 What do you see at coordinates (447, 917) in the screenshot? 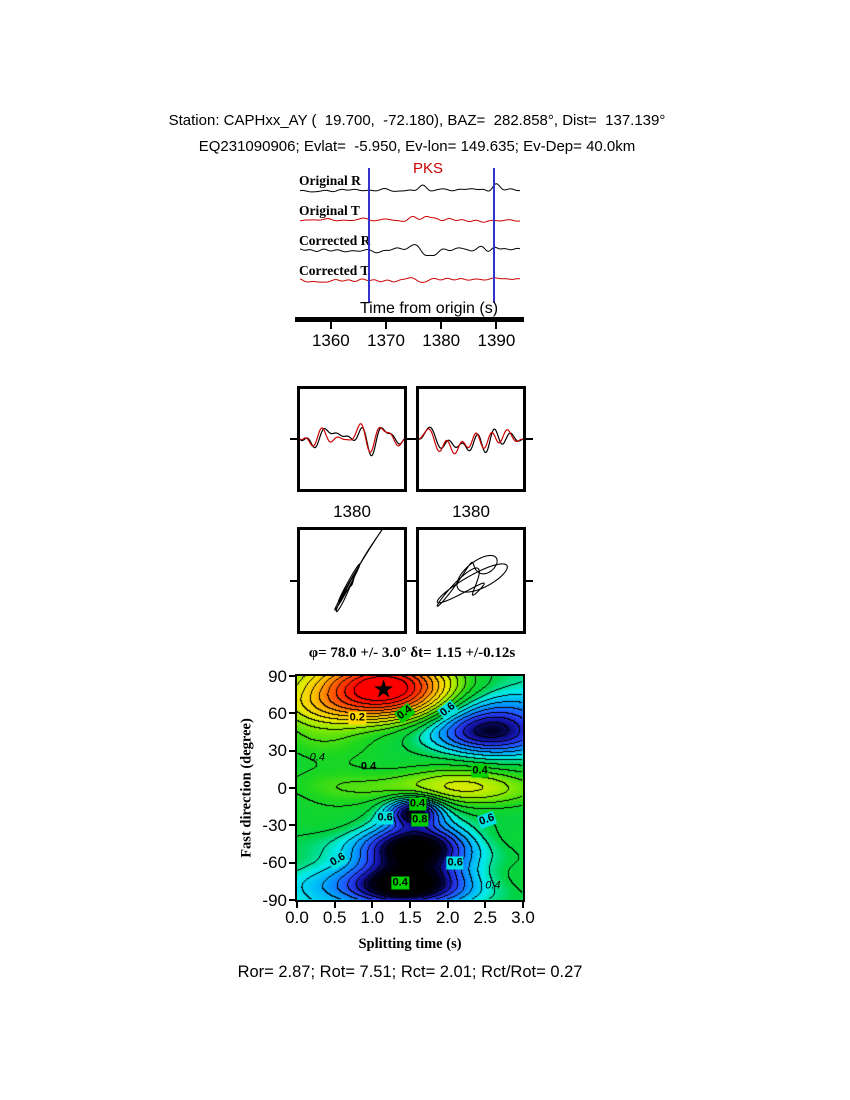
I see `splittime-tick-label: 2.0` at bounding box center [447, 917].